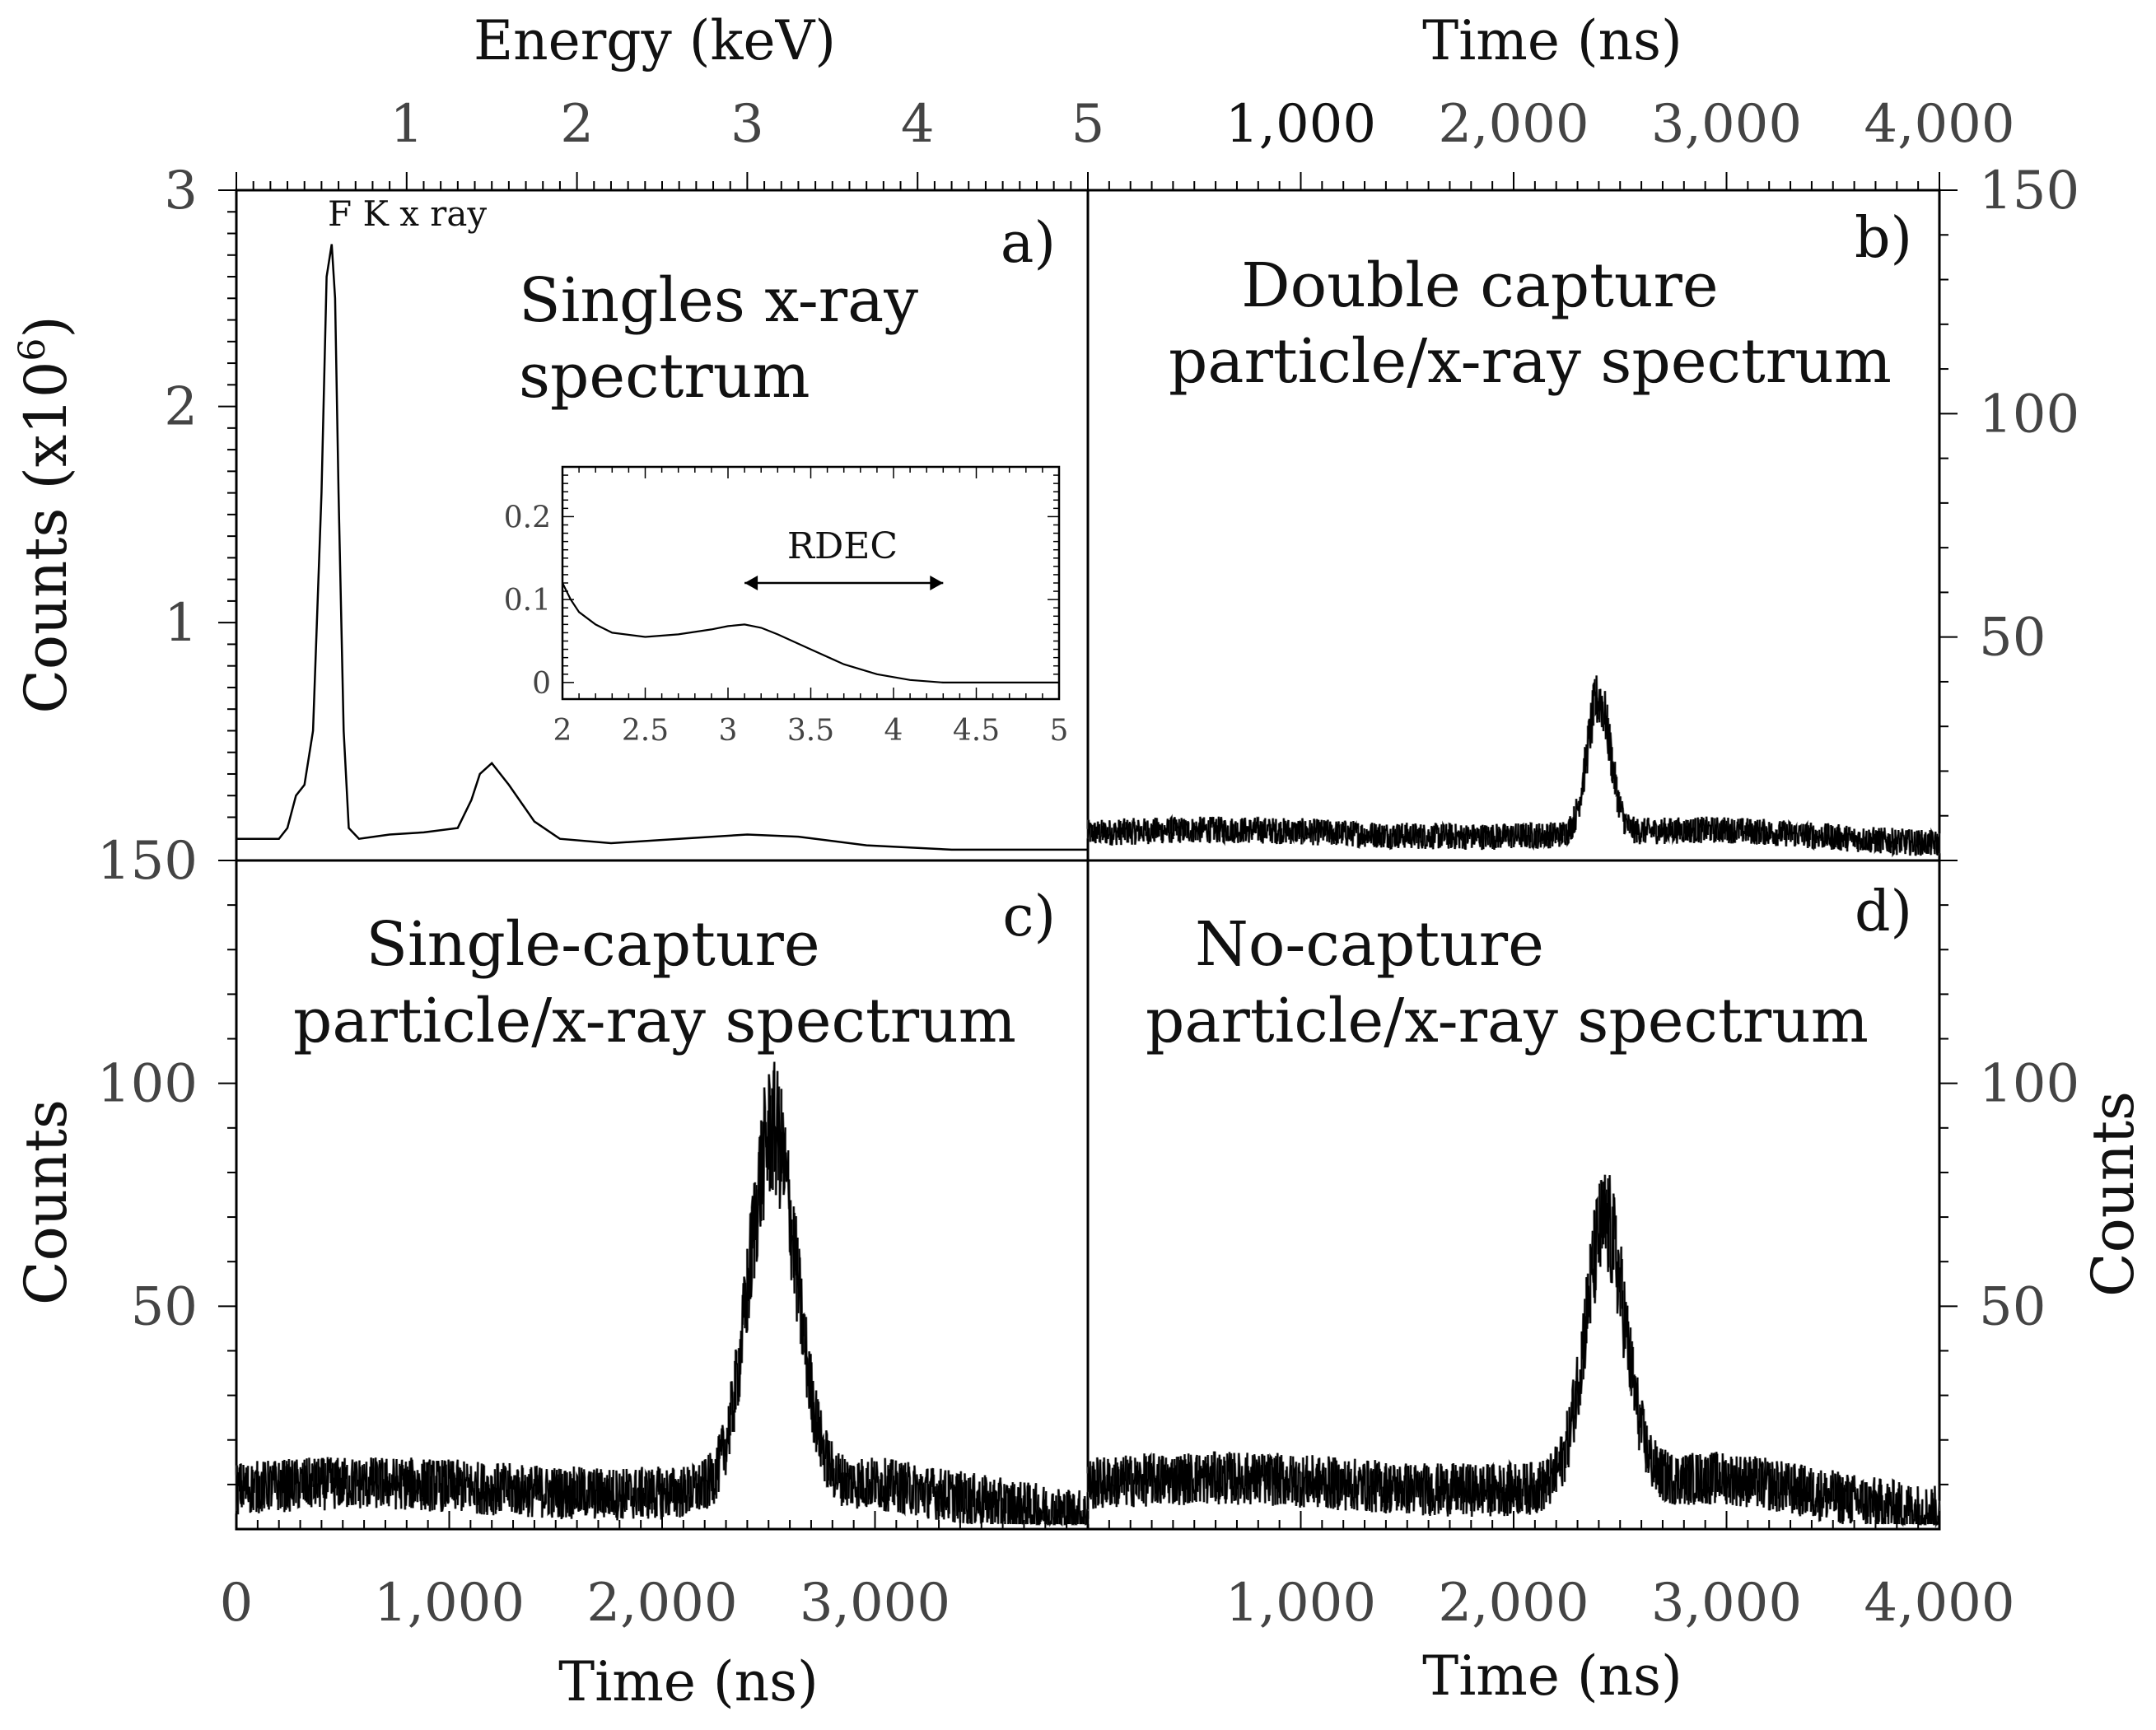 The width and height of the screenshot is (2156, 1730). I want to click on left-count-tick-label: 100, so click(147, 1084).